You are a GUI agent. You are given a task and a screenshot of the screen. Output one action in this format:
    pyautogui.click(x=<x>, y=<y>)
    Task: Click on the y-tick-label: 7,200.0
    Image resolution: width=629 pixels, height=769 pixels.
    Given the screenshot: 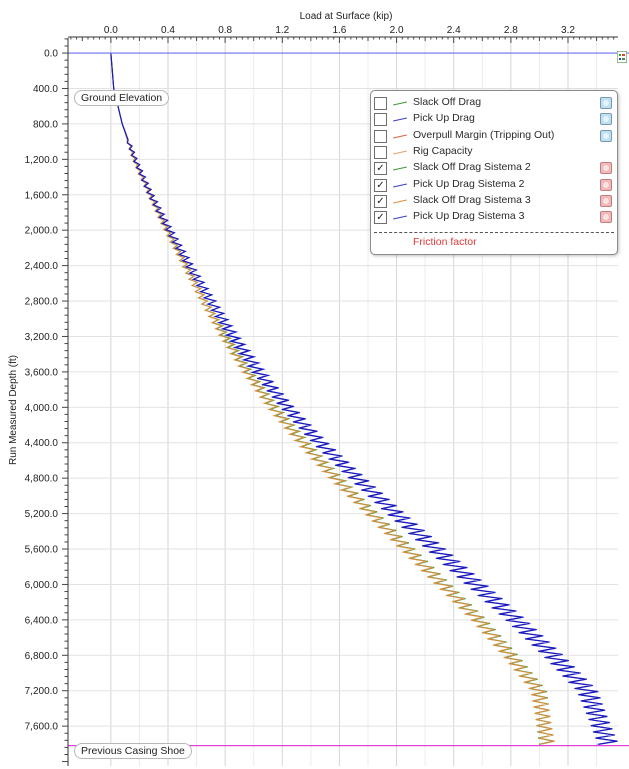 What is the action you would take?
    pyautogui.click(x=42, y=691)
    